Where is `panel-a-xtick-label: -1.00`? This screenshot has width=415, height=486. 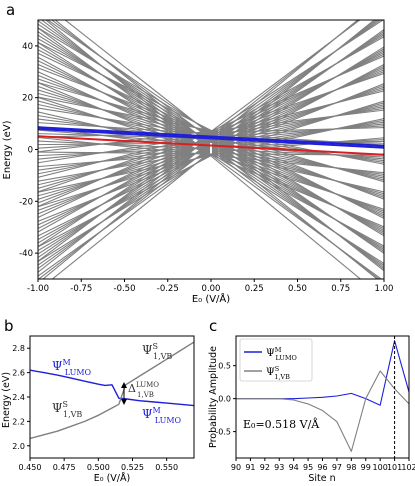 panel-a-xtick-label: -1.00 is located at coordinates (38, 289).